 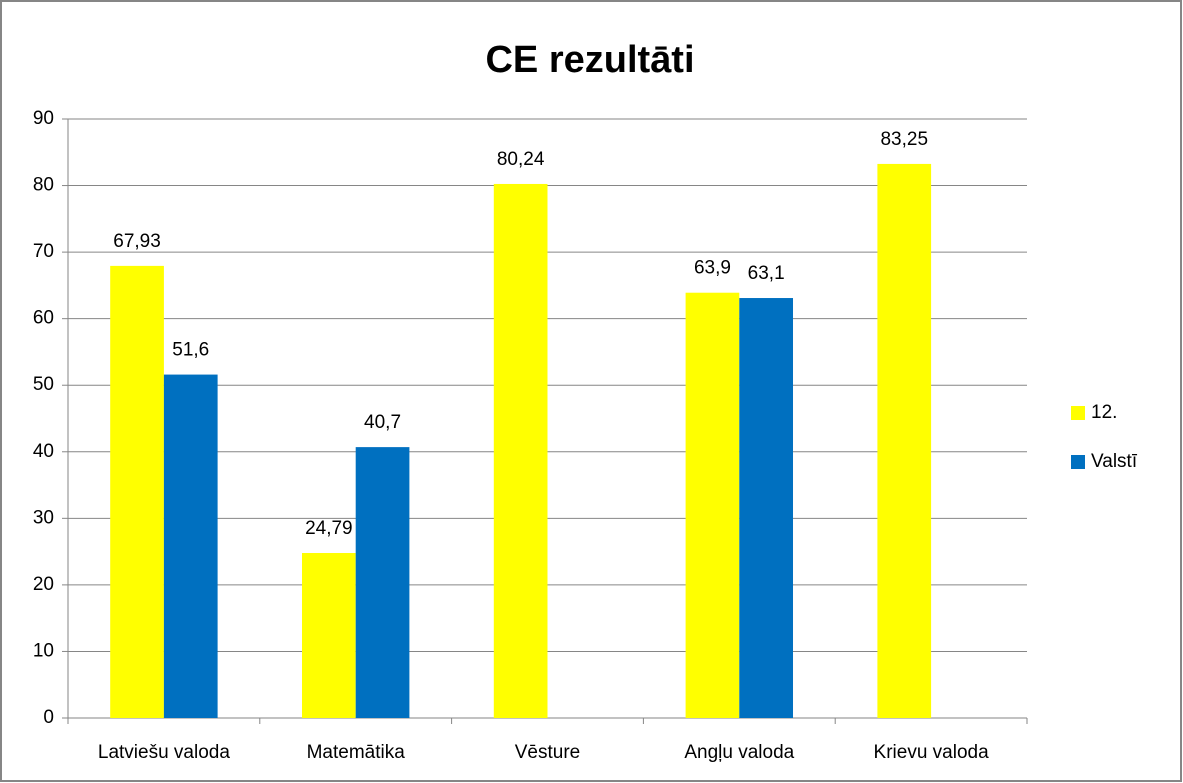 I want to click on data-label: 24,79, so click(x=329, y=528).